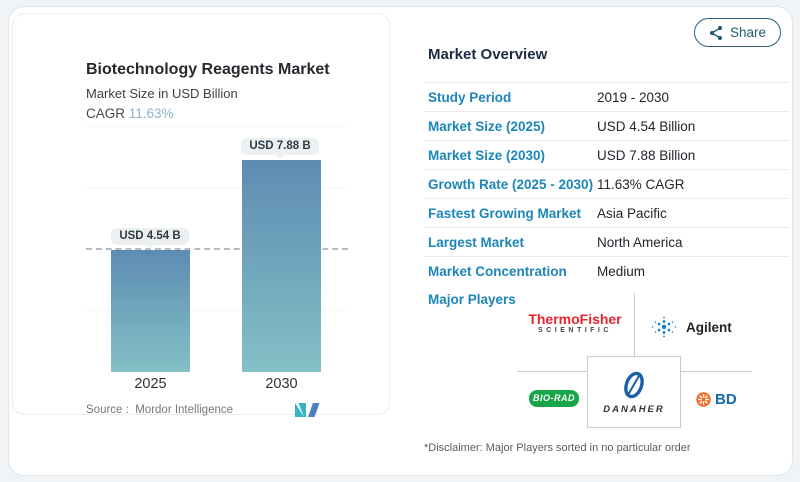 This screenshot has width=800, height=482. What do you see at coordinates (162, 93) in the screenshot?
I see `chart-subtitle: Market Size in USD Billion` at bounding box center [162, 93].